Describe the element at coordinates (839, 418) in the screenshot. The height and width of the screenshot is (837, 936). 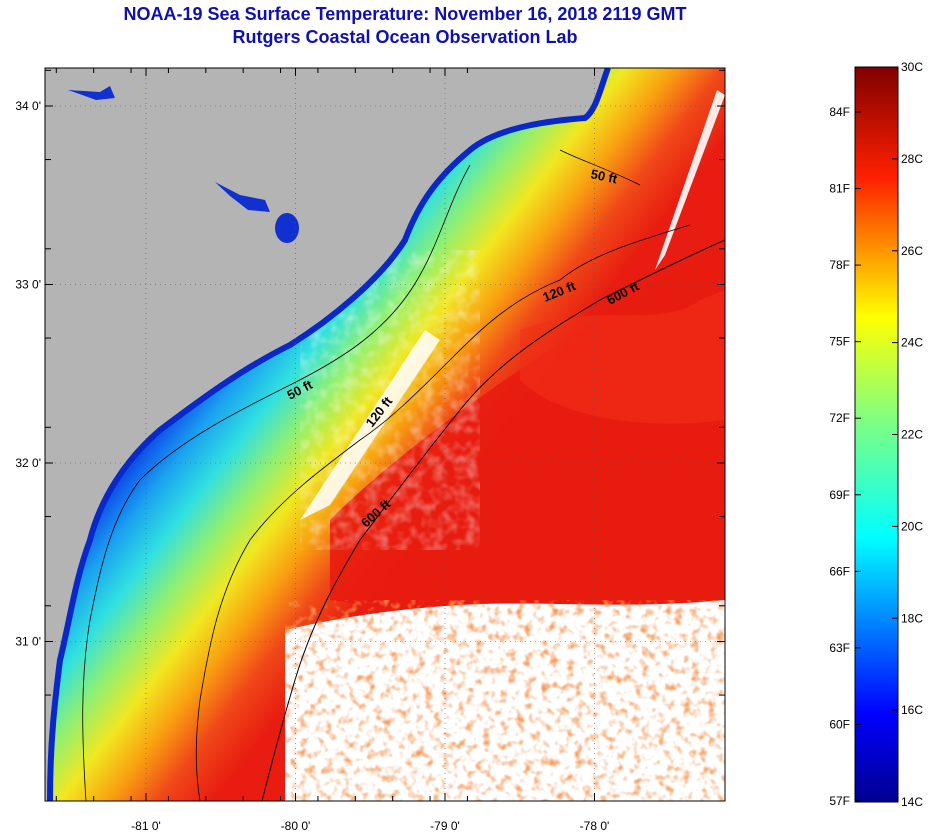
I see `colorbar-fahrenheit-label: 72F` at that location.